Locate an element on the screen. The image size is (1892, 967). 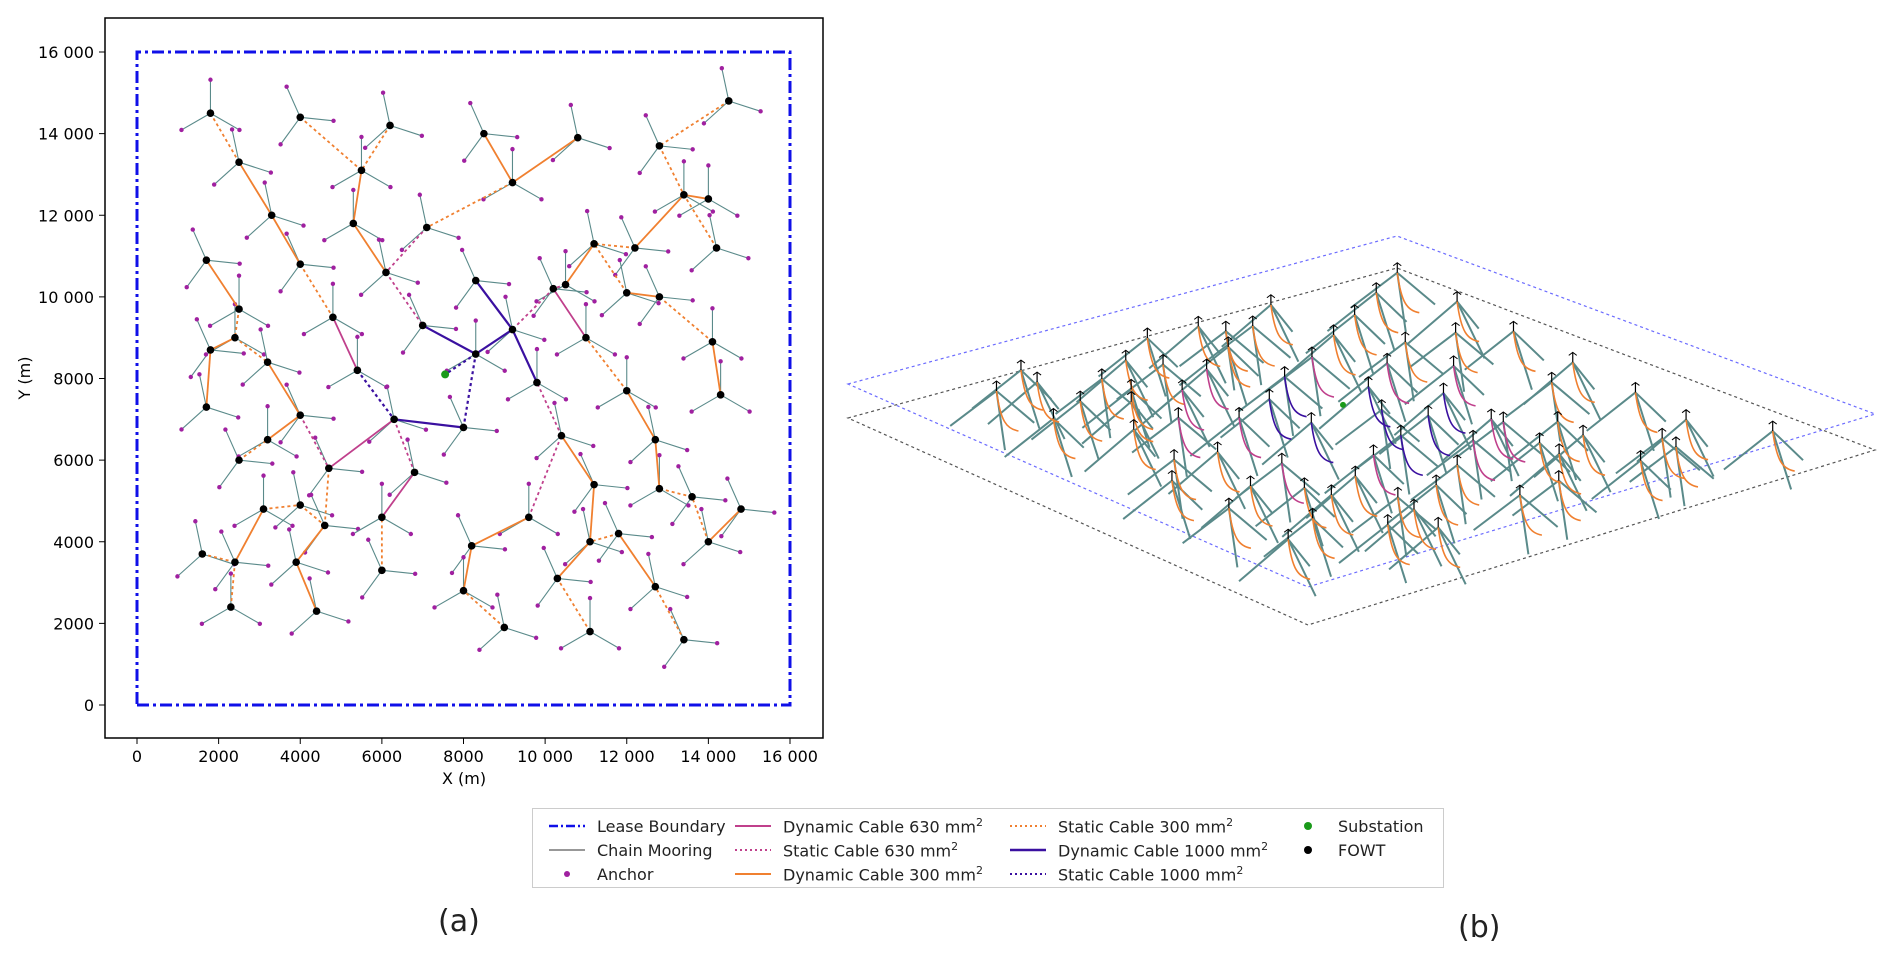
legend-label: Dynamic Cable 1000 mm2 is located at coordinates (1163, 850).